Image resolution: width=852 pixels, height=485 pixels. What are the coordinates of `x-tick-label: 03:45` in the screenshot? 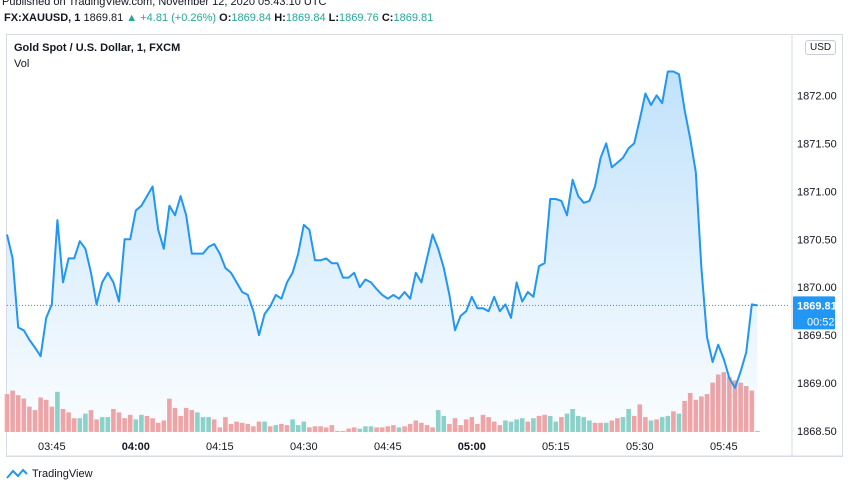 It's located at (52, 447).